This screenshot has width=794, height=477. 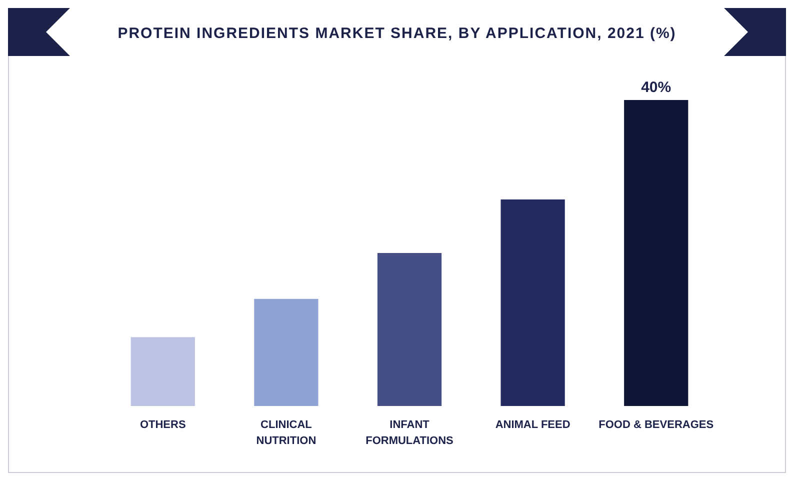 What do you see at coordinates (656, 87) in the screenshot?
I see `data-label: 40%` at bounding box center [656, 87].